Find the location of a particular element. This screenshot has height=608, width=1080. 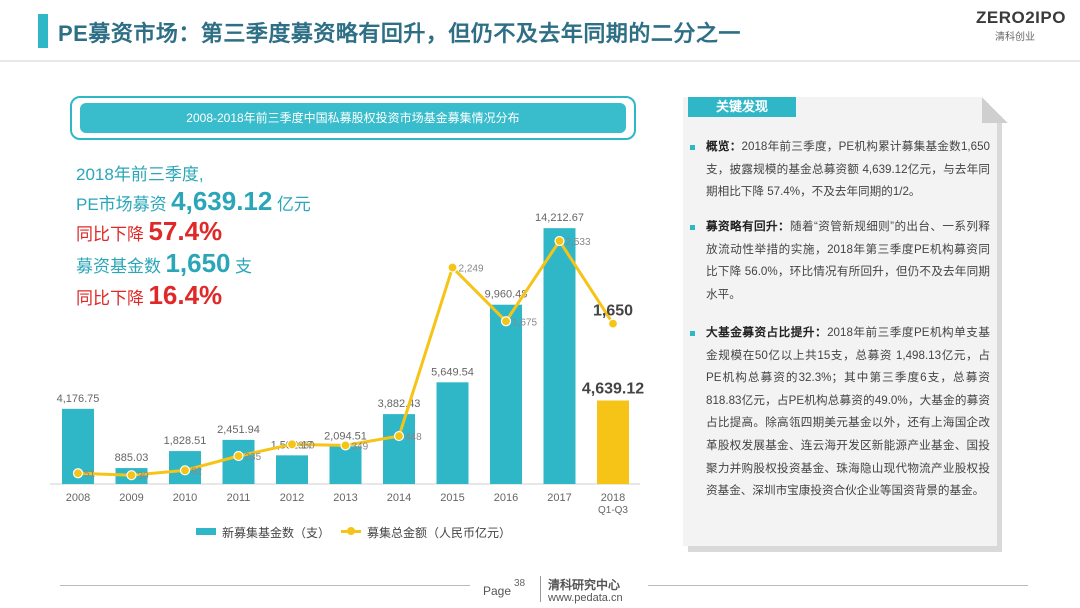

footer-line-right is located at coordinates (838, 585).